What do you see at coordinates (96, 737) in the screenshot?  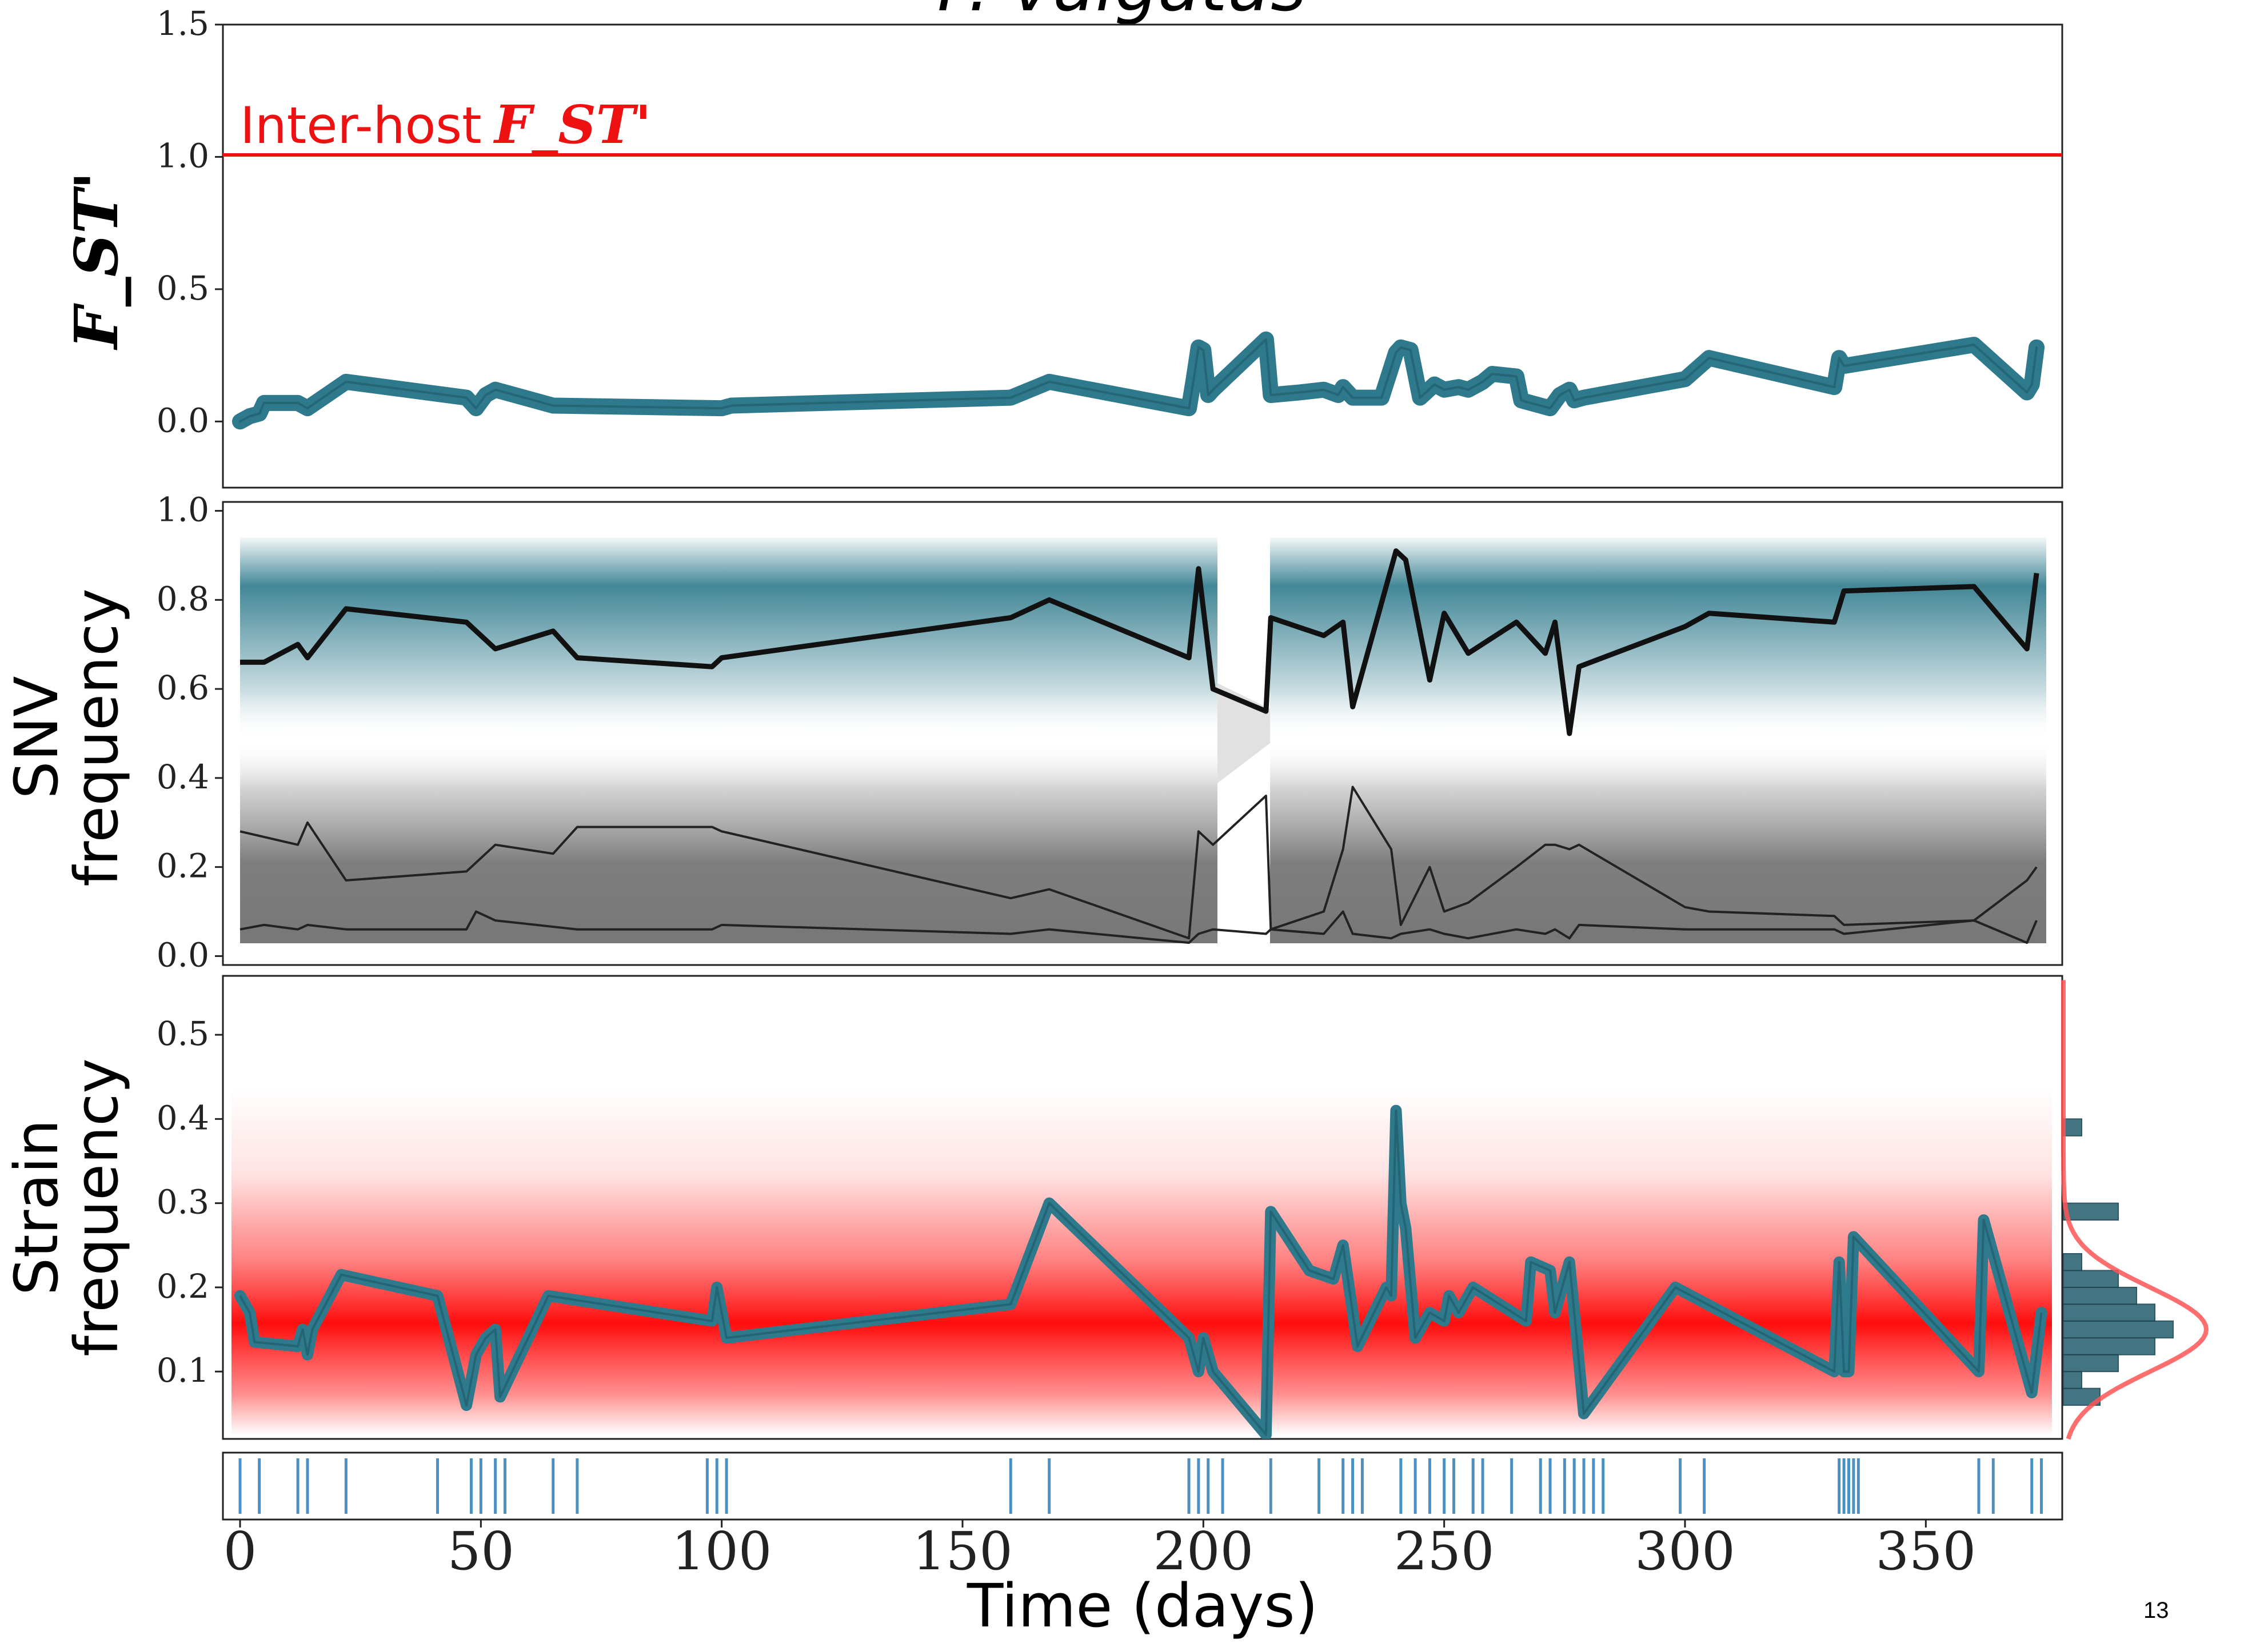 I see `snv-ylabel-line2: frequency` at bounding box center [96, 737].